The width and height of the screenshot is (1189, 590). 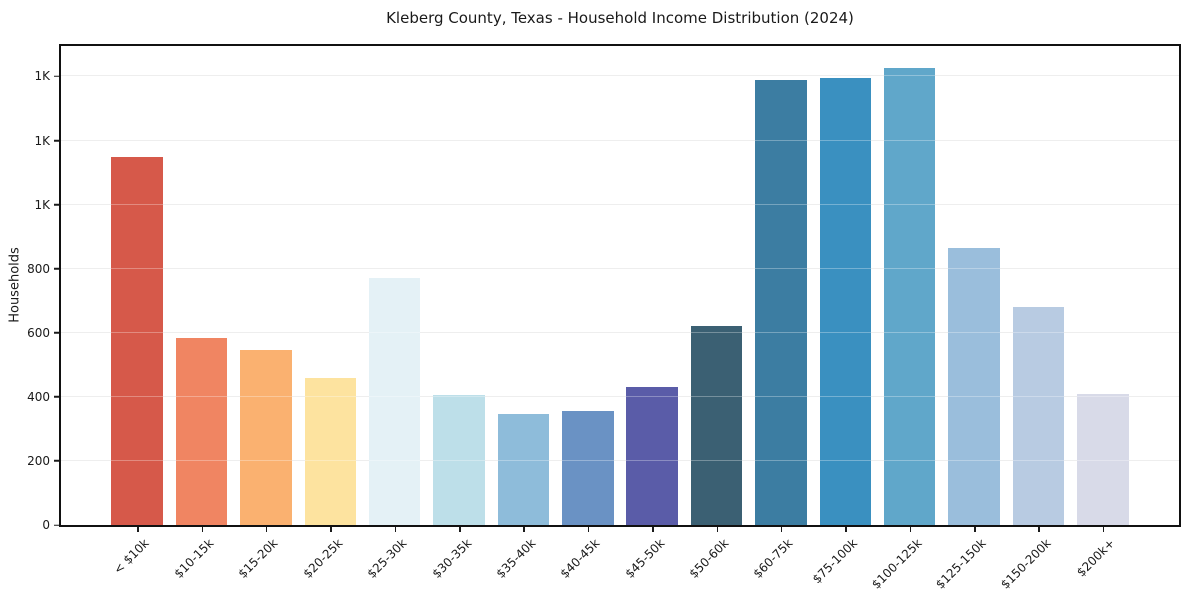 I want to click on bar-35-40k, so click(x=523, y=469).